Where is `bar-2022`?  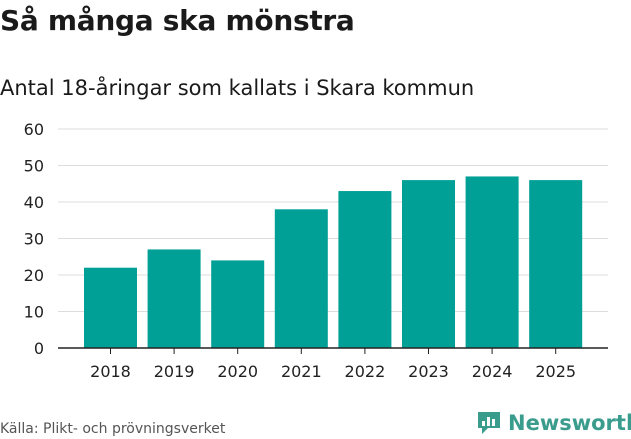
bar-2022 is located at coordinates (365, 269).